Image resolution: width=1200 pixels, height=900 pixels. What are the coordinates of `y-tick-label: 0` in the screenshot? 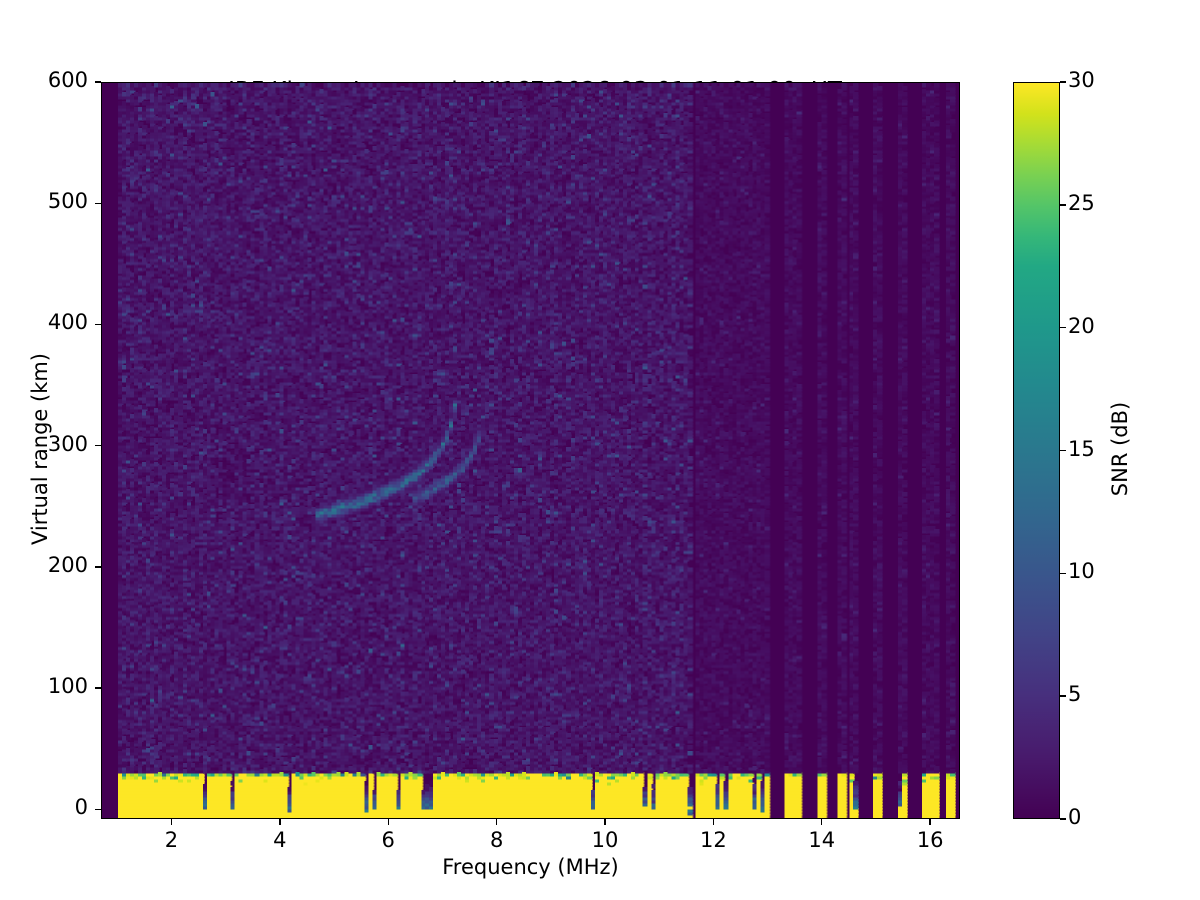 It's located at (81, 807).